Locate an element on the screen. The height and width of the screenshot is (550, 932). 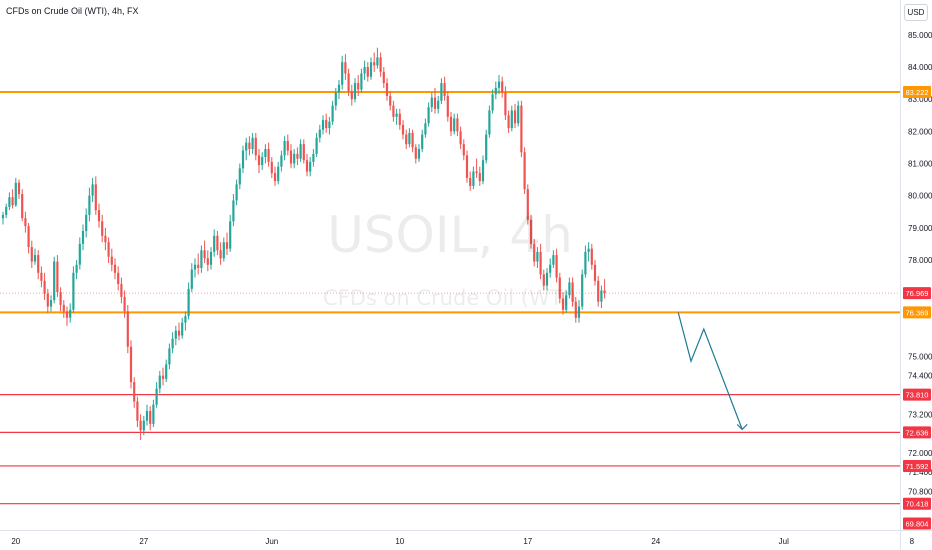
level-price-label: 76.369 is located at coordinates (917, 312).